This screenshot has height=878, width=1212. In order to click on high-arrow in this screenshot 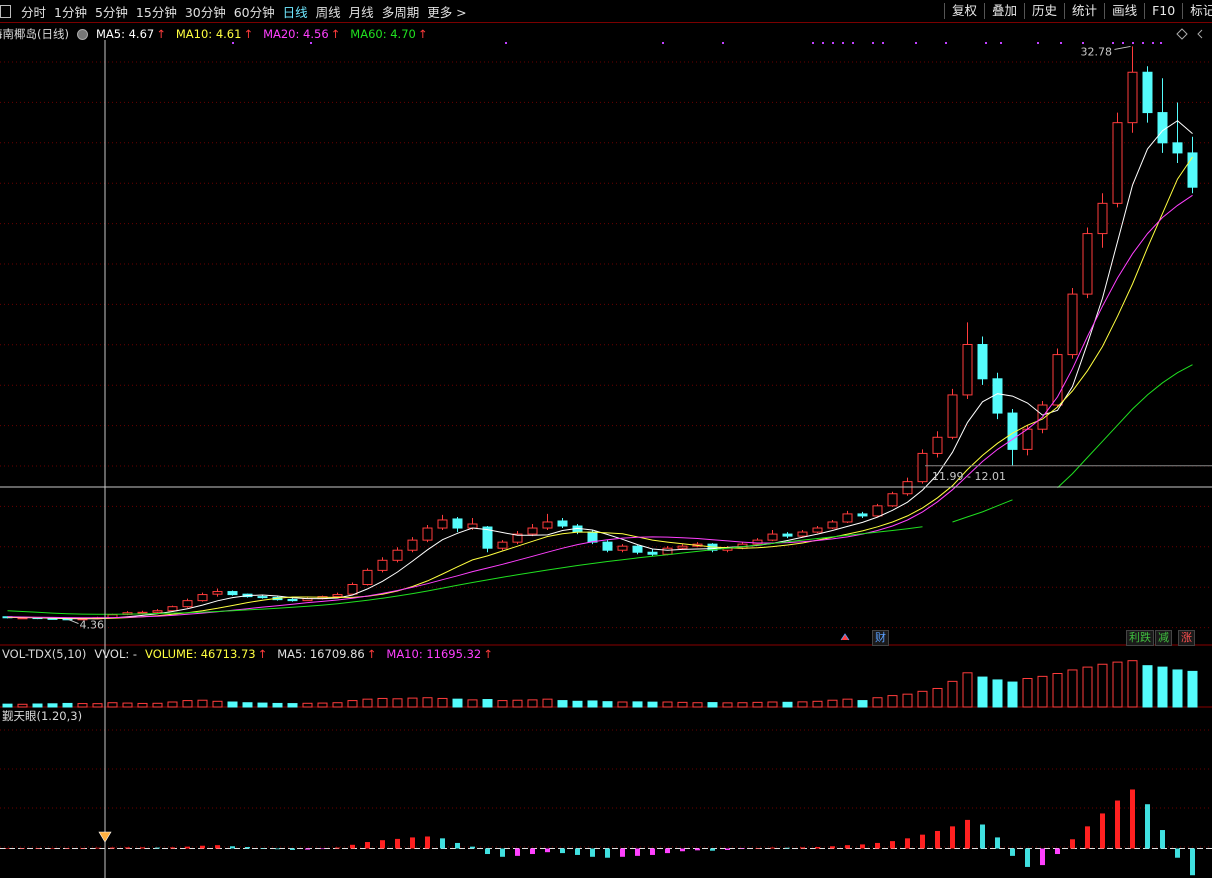, I will do `click(1122, 47)`.